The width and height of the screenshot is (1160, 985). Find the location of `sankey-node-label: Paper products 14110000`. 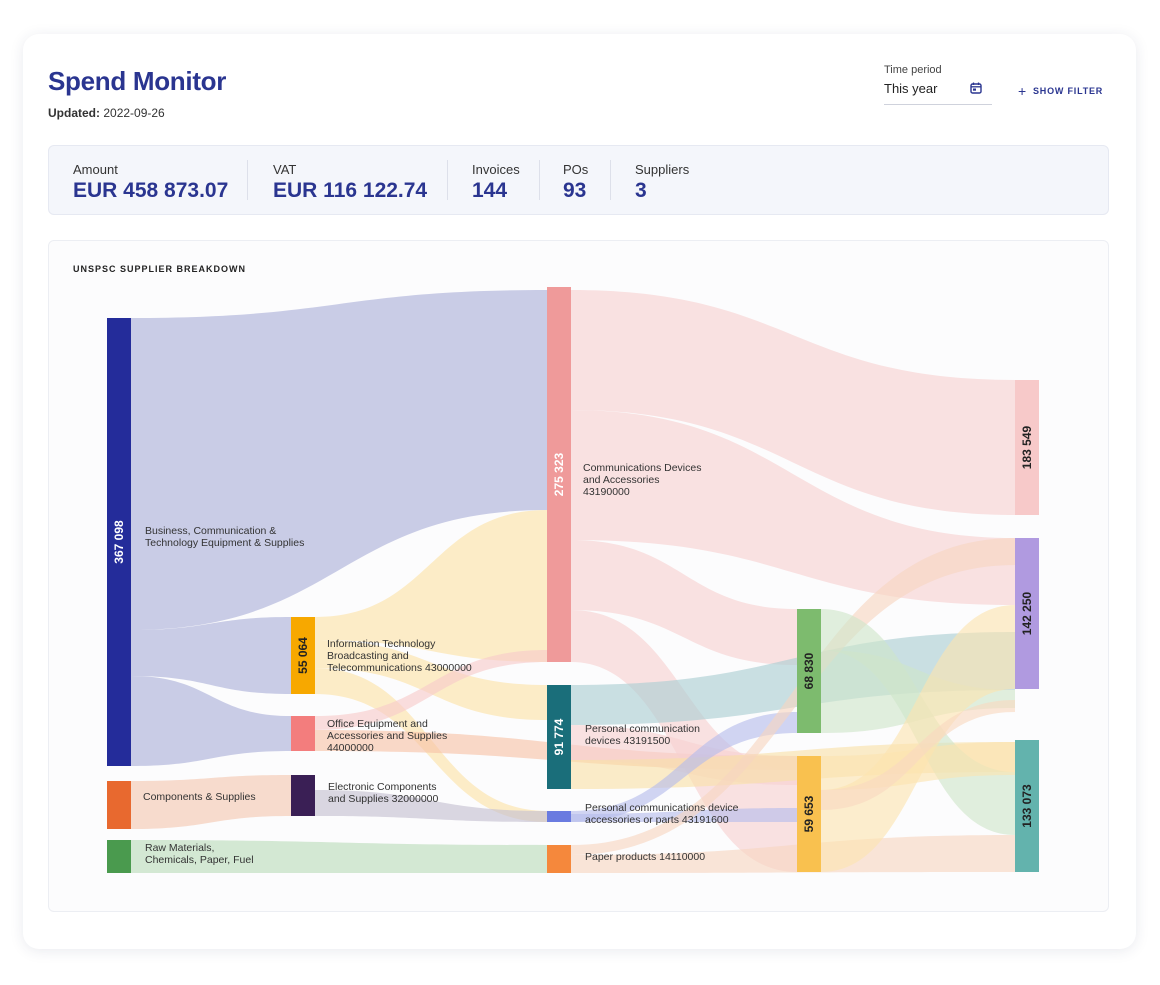

sankey-node-label: Paper products 14110000 is located at coordinates (645, 857).